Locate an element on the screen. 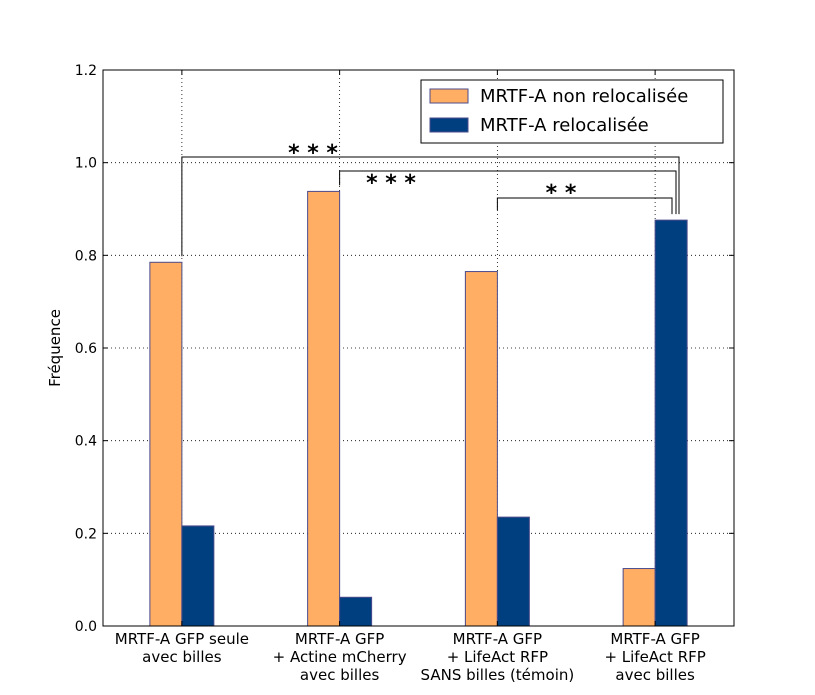  y-tick-label: 0.6 is located at coordinates (86, 349).